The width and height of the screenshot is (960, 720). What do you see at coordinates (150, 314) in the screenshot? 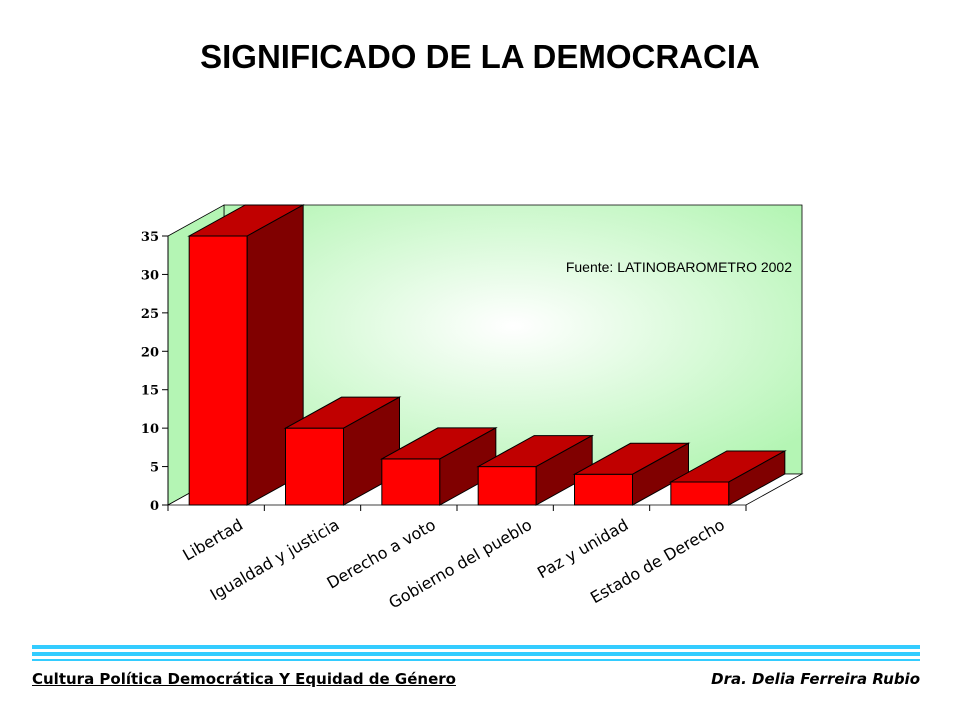
I see `y-tick-label: 25` at bounding box center [150, 314].